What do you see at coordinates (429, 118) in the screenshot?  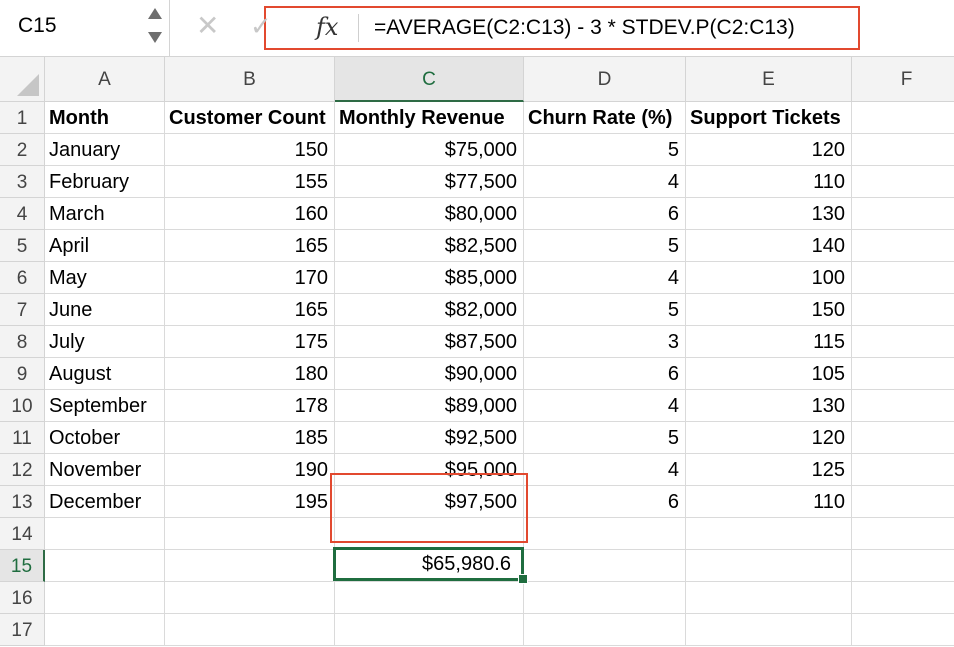 I see `cell-c1: Monthly Revenue` at bounding box center [429, 118].